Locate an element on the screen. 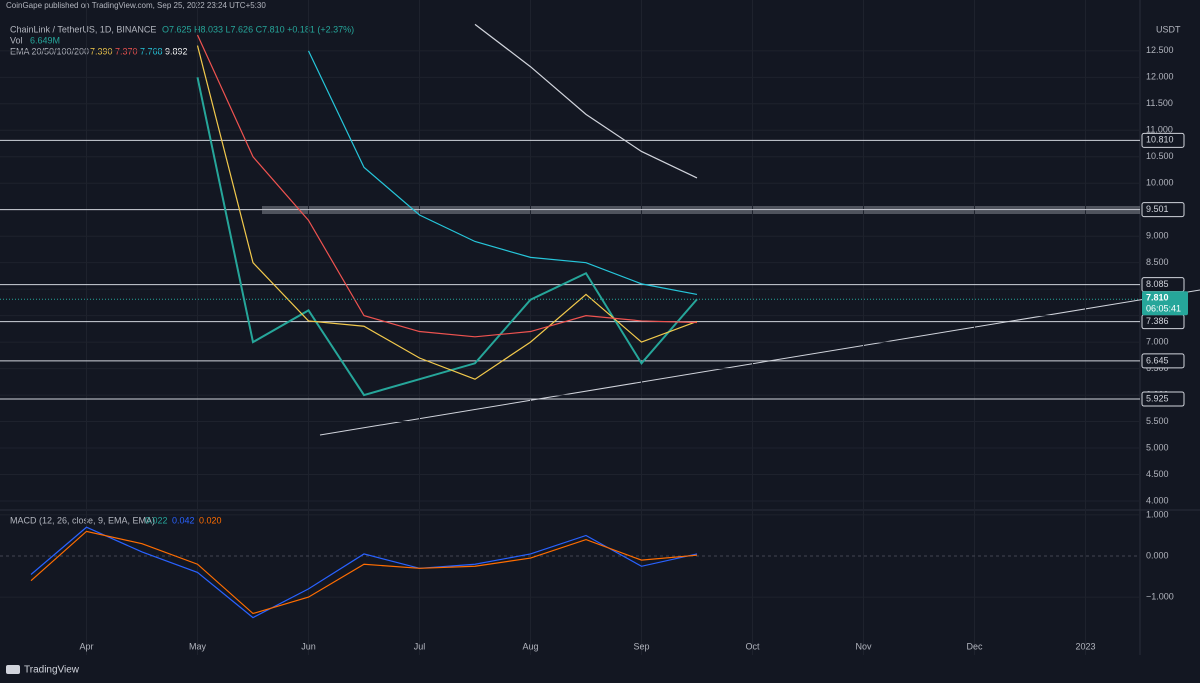 The image size is (1200, 683). macd-reading: 0.022 is located at coordinates (156, 520).